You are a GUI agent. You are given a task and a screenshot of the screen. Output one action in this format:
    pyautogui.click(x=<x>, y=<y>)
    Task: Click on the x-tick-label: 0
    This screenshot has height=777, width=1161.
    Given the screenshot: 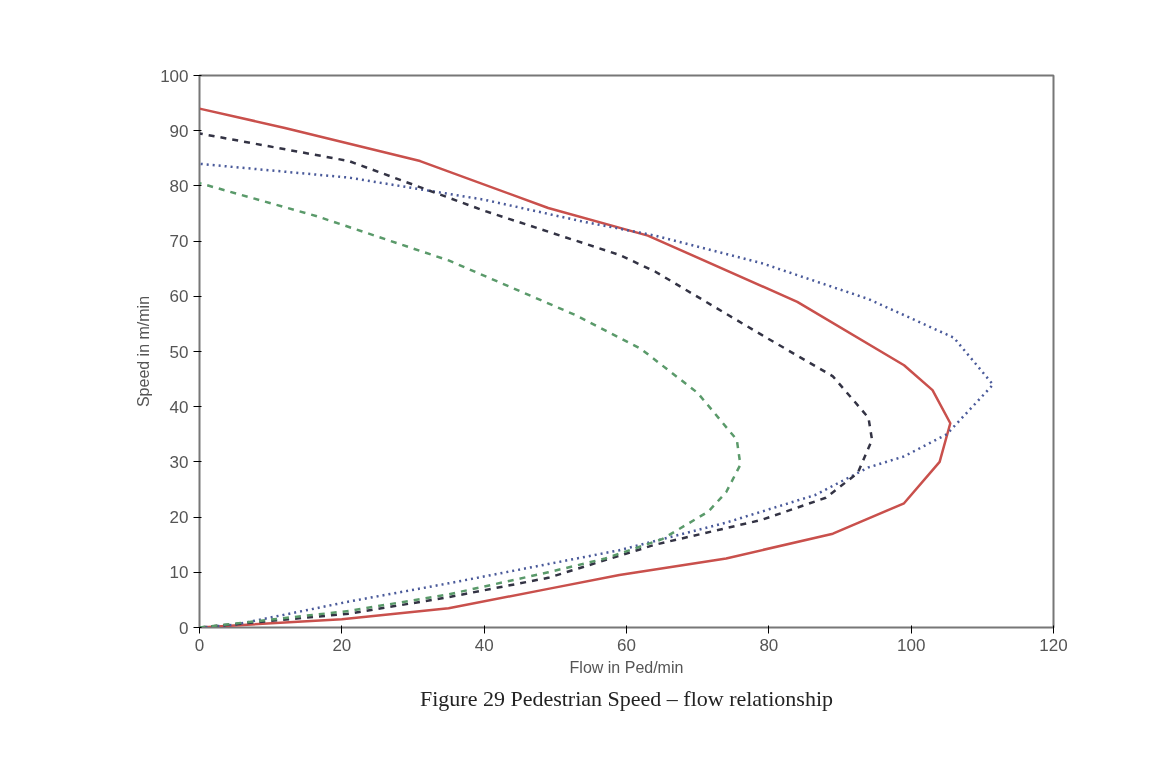 What is the action you would take?
    pyautogui.click(x=199, y=645)
    